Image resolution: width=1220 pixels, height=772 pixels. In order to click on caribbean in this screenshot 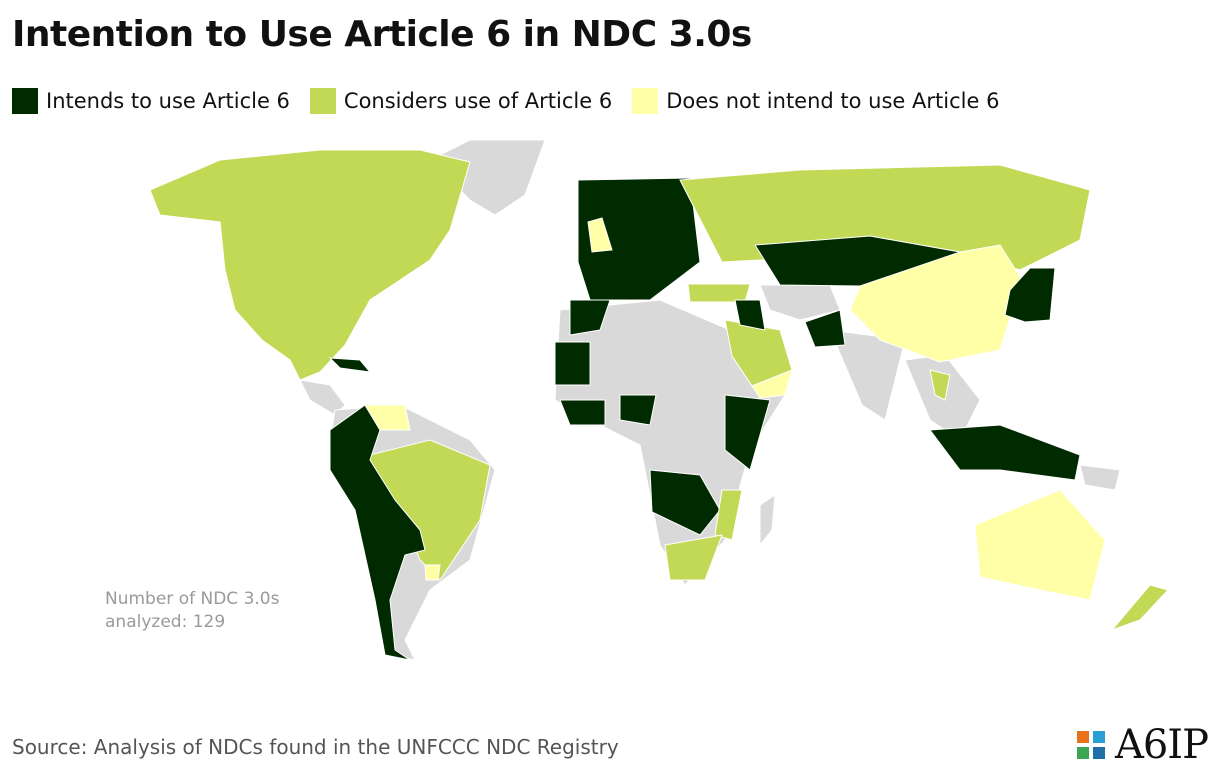, I will do `click(350, 365)`.